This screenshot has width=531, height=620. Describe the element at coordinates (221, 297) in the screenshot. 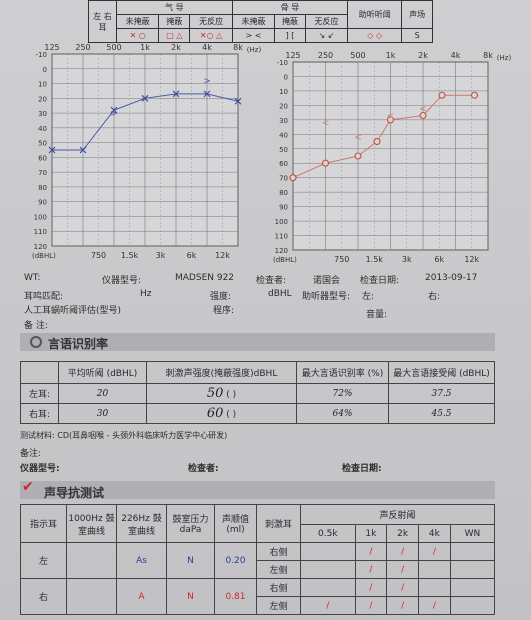

I see `intensity-label: 强度:` at that location.